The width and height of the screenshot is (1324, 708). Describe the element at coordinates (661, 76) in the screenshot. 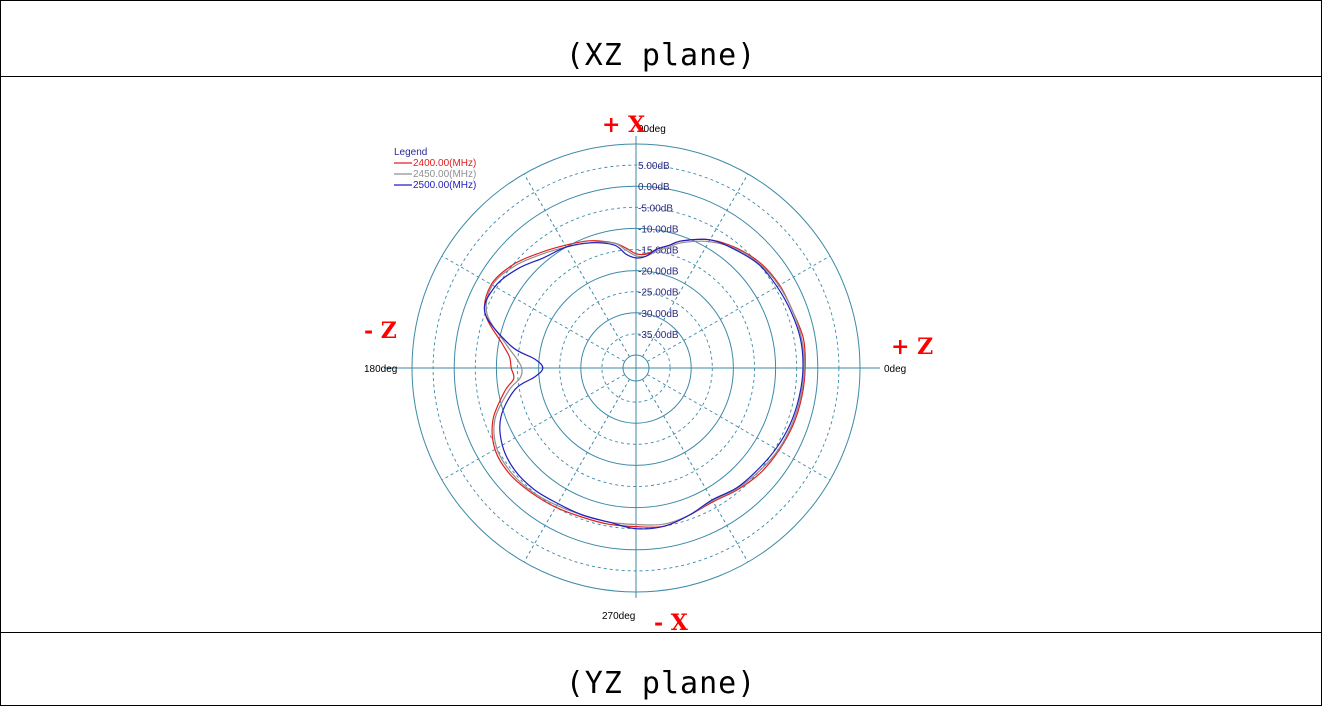

I see `table-row-divider-top` at that location.